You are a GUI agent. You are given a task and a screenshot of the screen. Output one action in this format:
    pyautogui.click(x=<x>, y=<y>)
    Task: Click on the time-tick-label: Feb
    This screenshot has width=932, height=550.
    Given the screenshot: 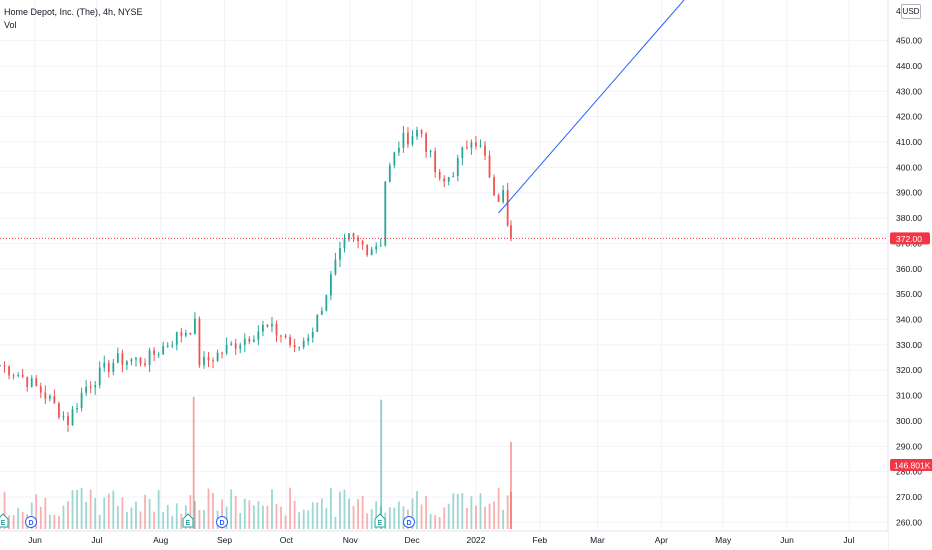 What is the action you would take?
    pyautogui.click(x=539, y=540)
    